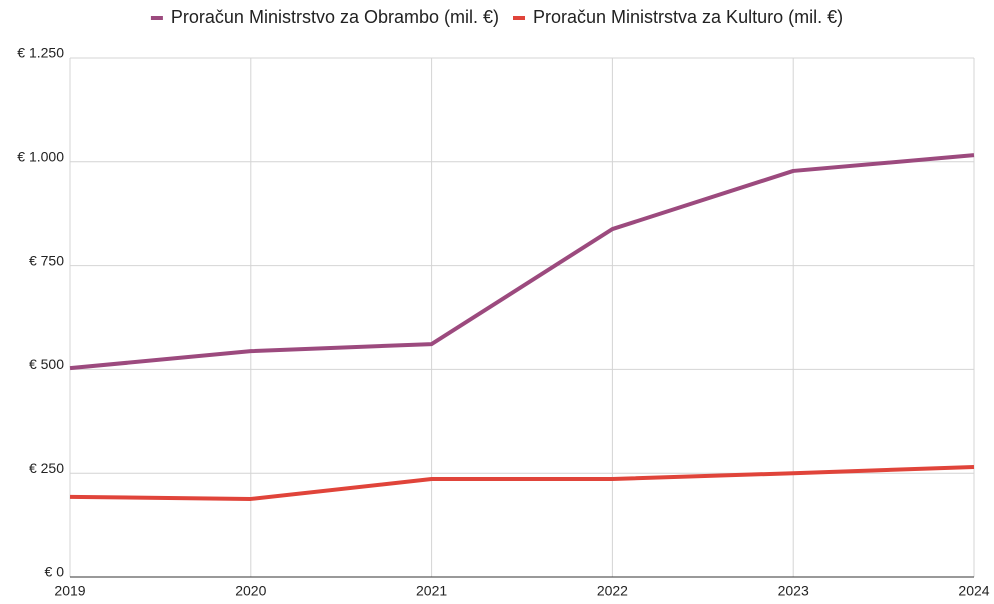 This screenshot has height=604, width=994. I want to click on x-tick-label: 2019, so click(69, 591).